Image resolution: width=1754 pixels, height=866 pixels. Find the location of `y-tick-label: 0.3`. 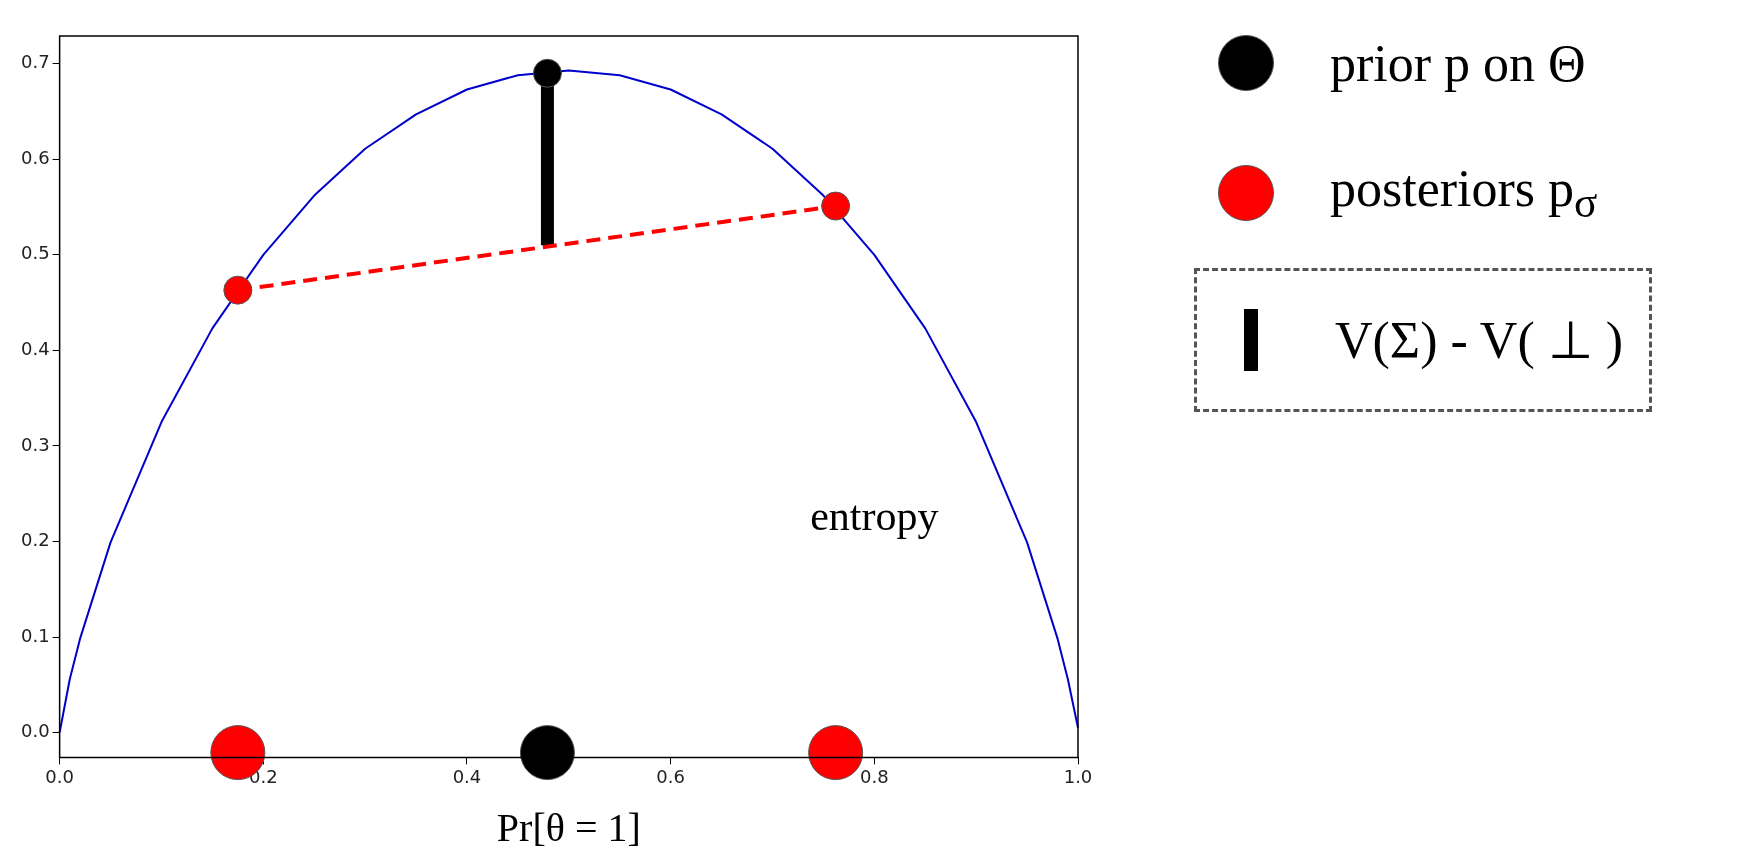

y-tick-label: 0.3 is located at coordinates (35, 444).